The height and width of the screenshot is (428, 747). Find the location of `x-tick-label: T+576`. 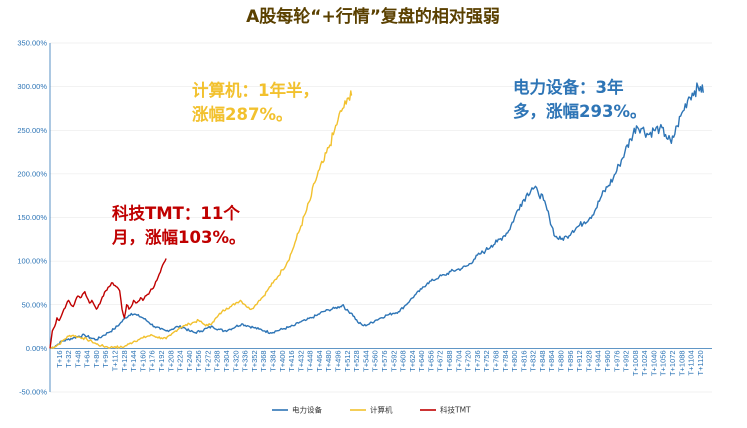

x-tick-label: T+576 is located at coordinates (384, 360).